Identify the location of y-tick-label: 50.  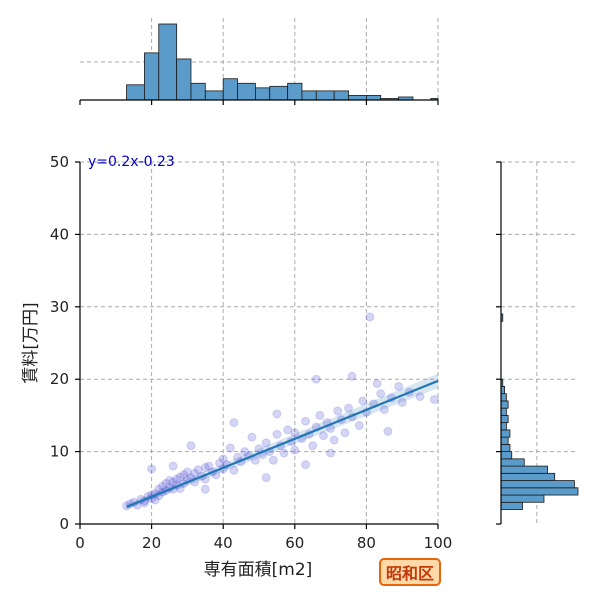
(59, 162).